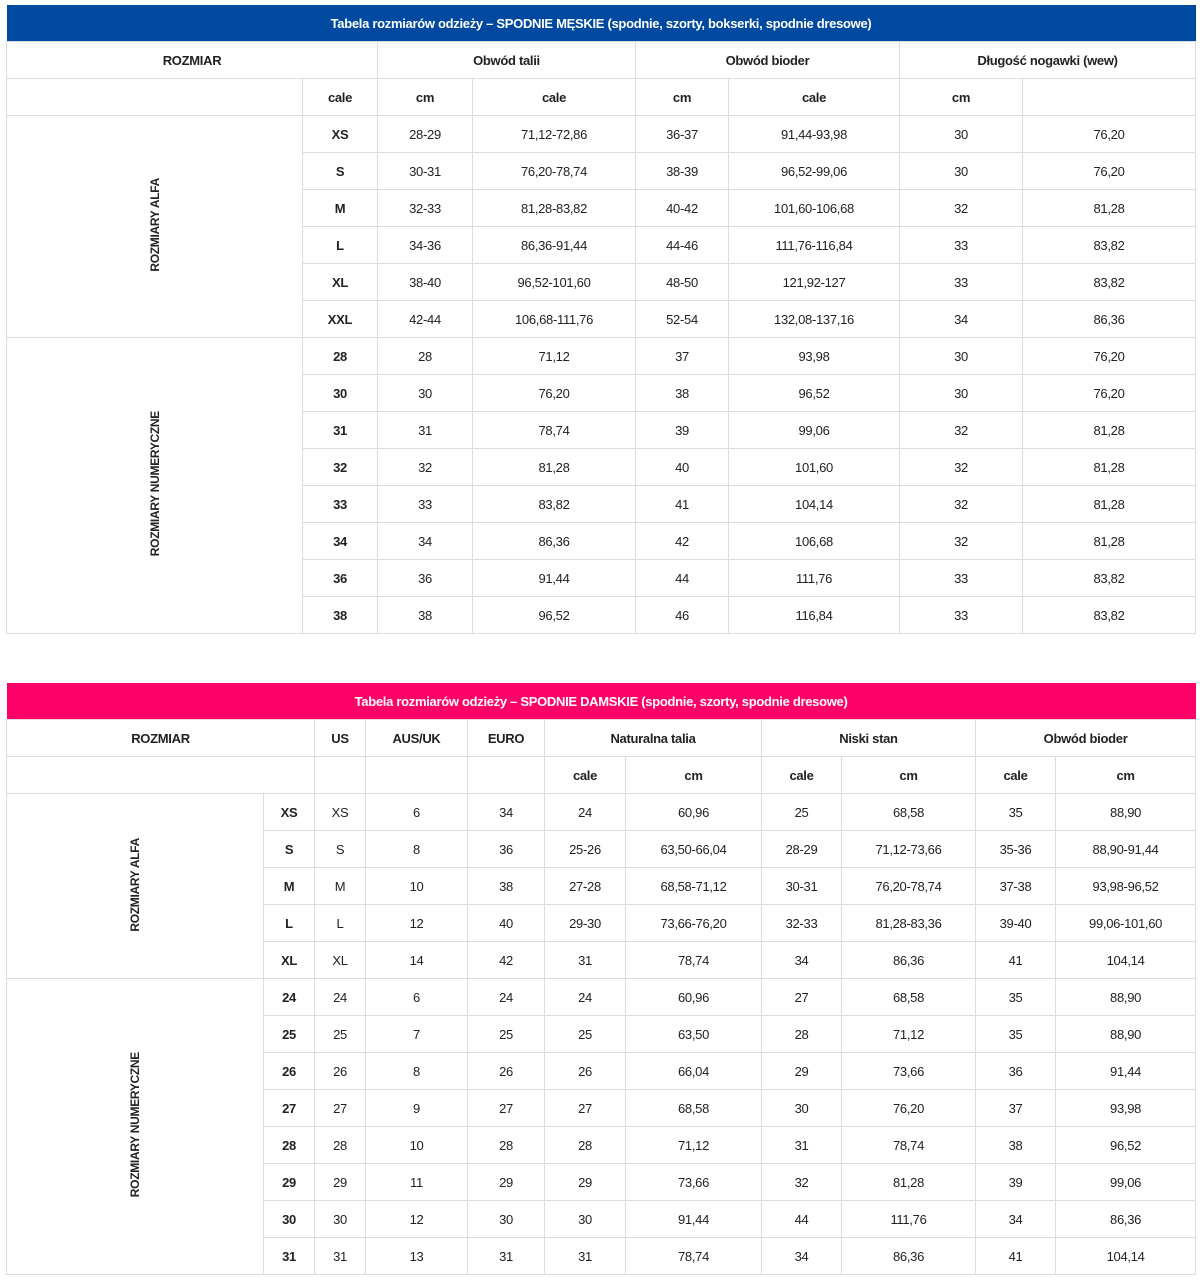  I want to click on size-cell: XS, so click(289, 812).